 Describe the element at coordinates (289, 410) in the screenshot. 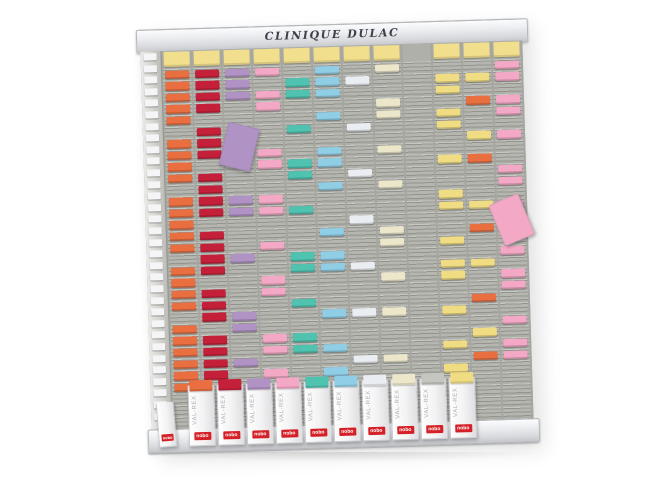

I see `card-box-pink: VAL-REX nobo` at that location.